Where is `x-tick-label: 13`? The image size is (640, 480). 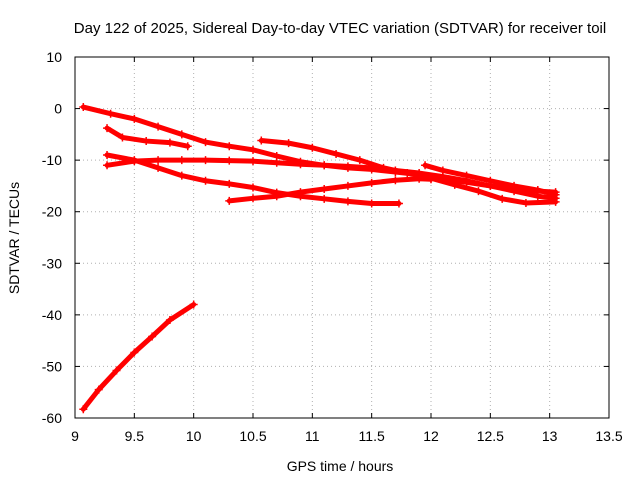
x-tick-label: 13 is located at coordinates (550, 436).